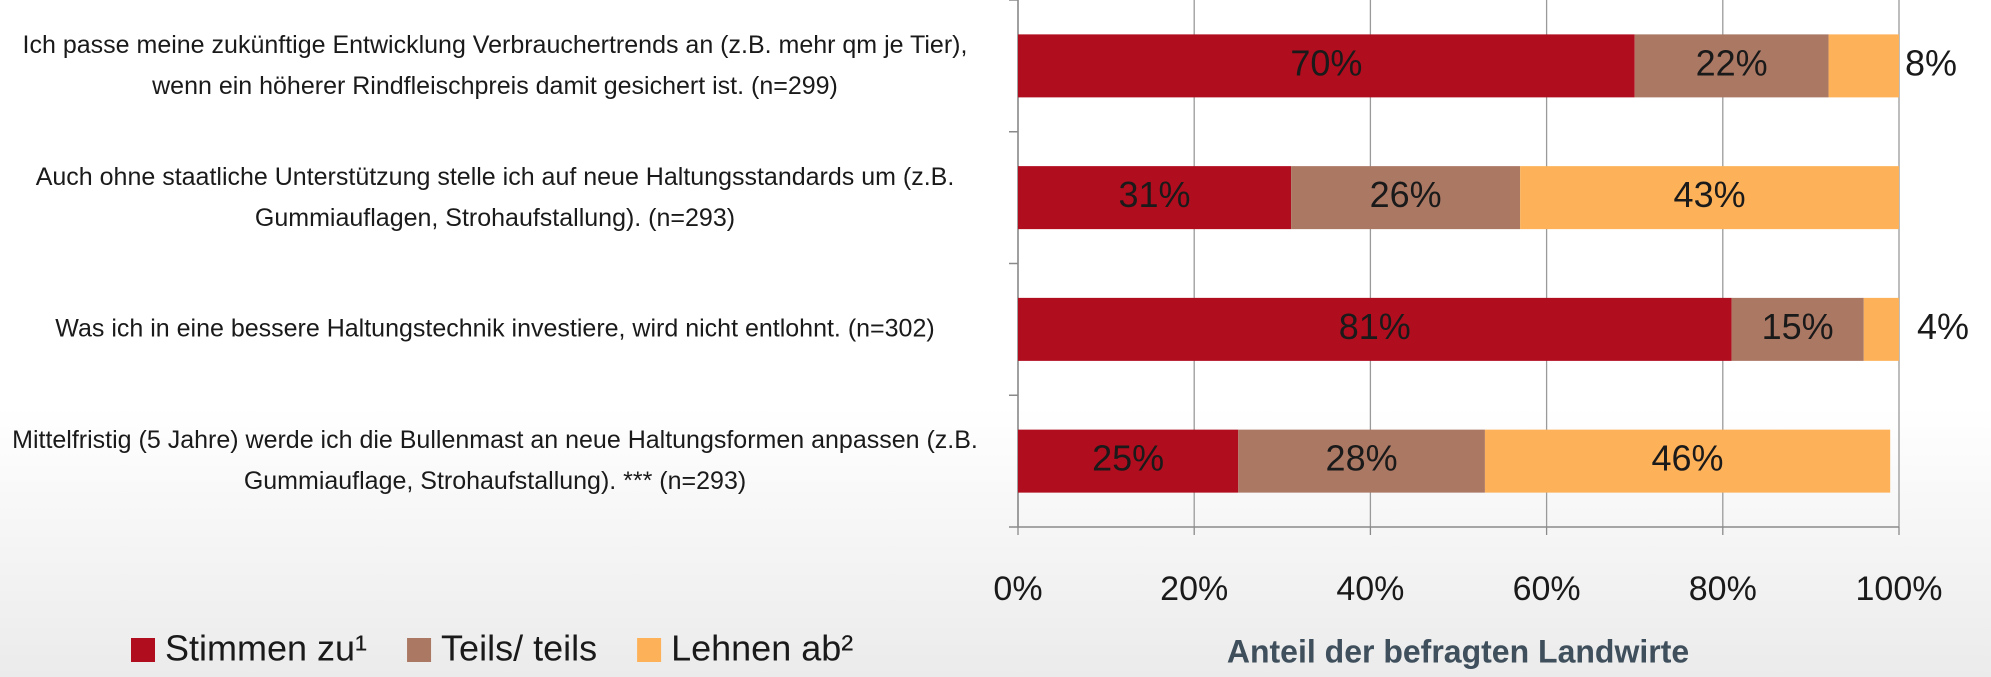 This screenshot has height=677, width=1991. Describe the element at coordinates (1406, 194) in the screenshot. I see `data-label: 26%` at that location.